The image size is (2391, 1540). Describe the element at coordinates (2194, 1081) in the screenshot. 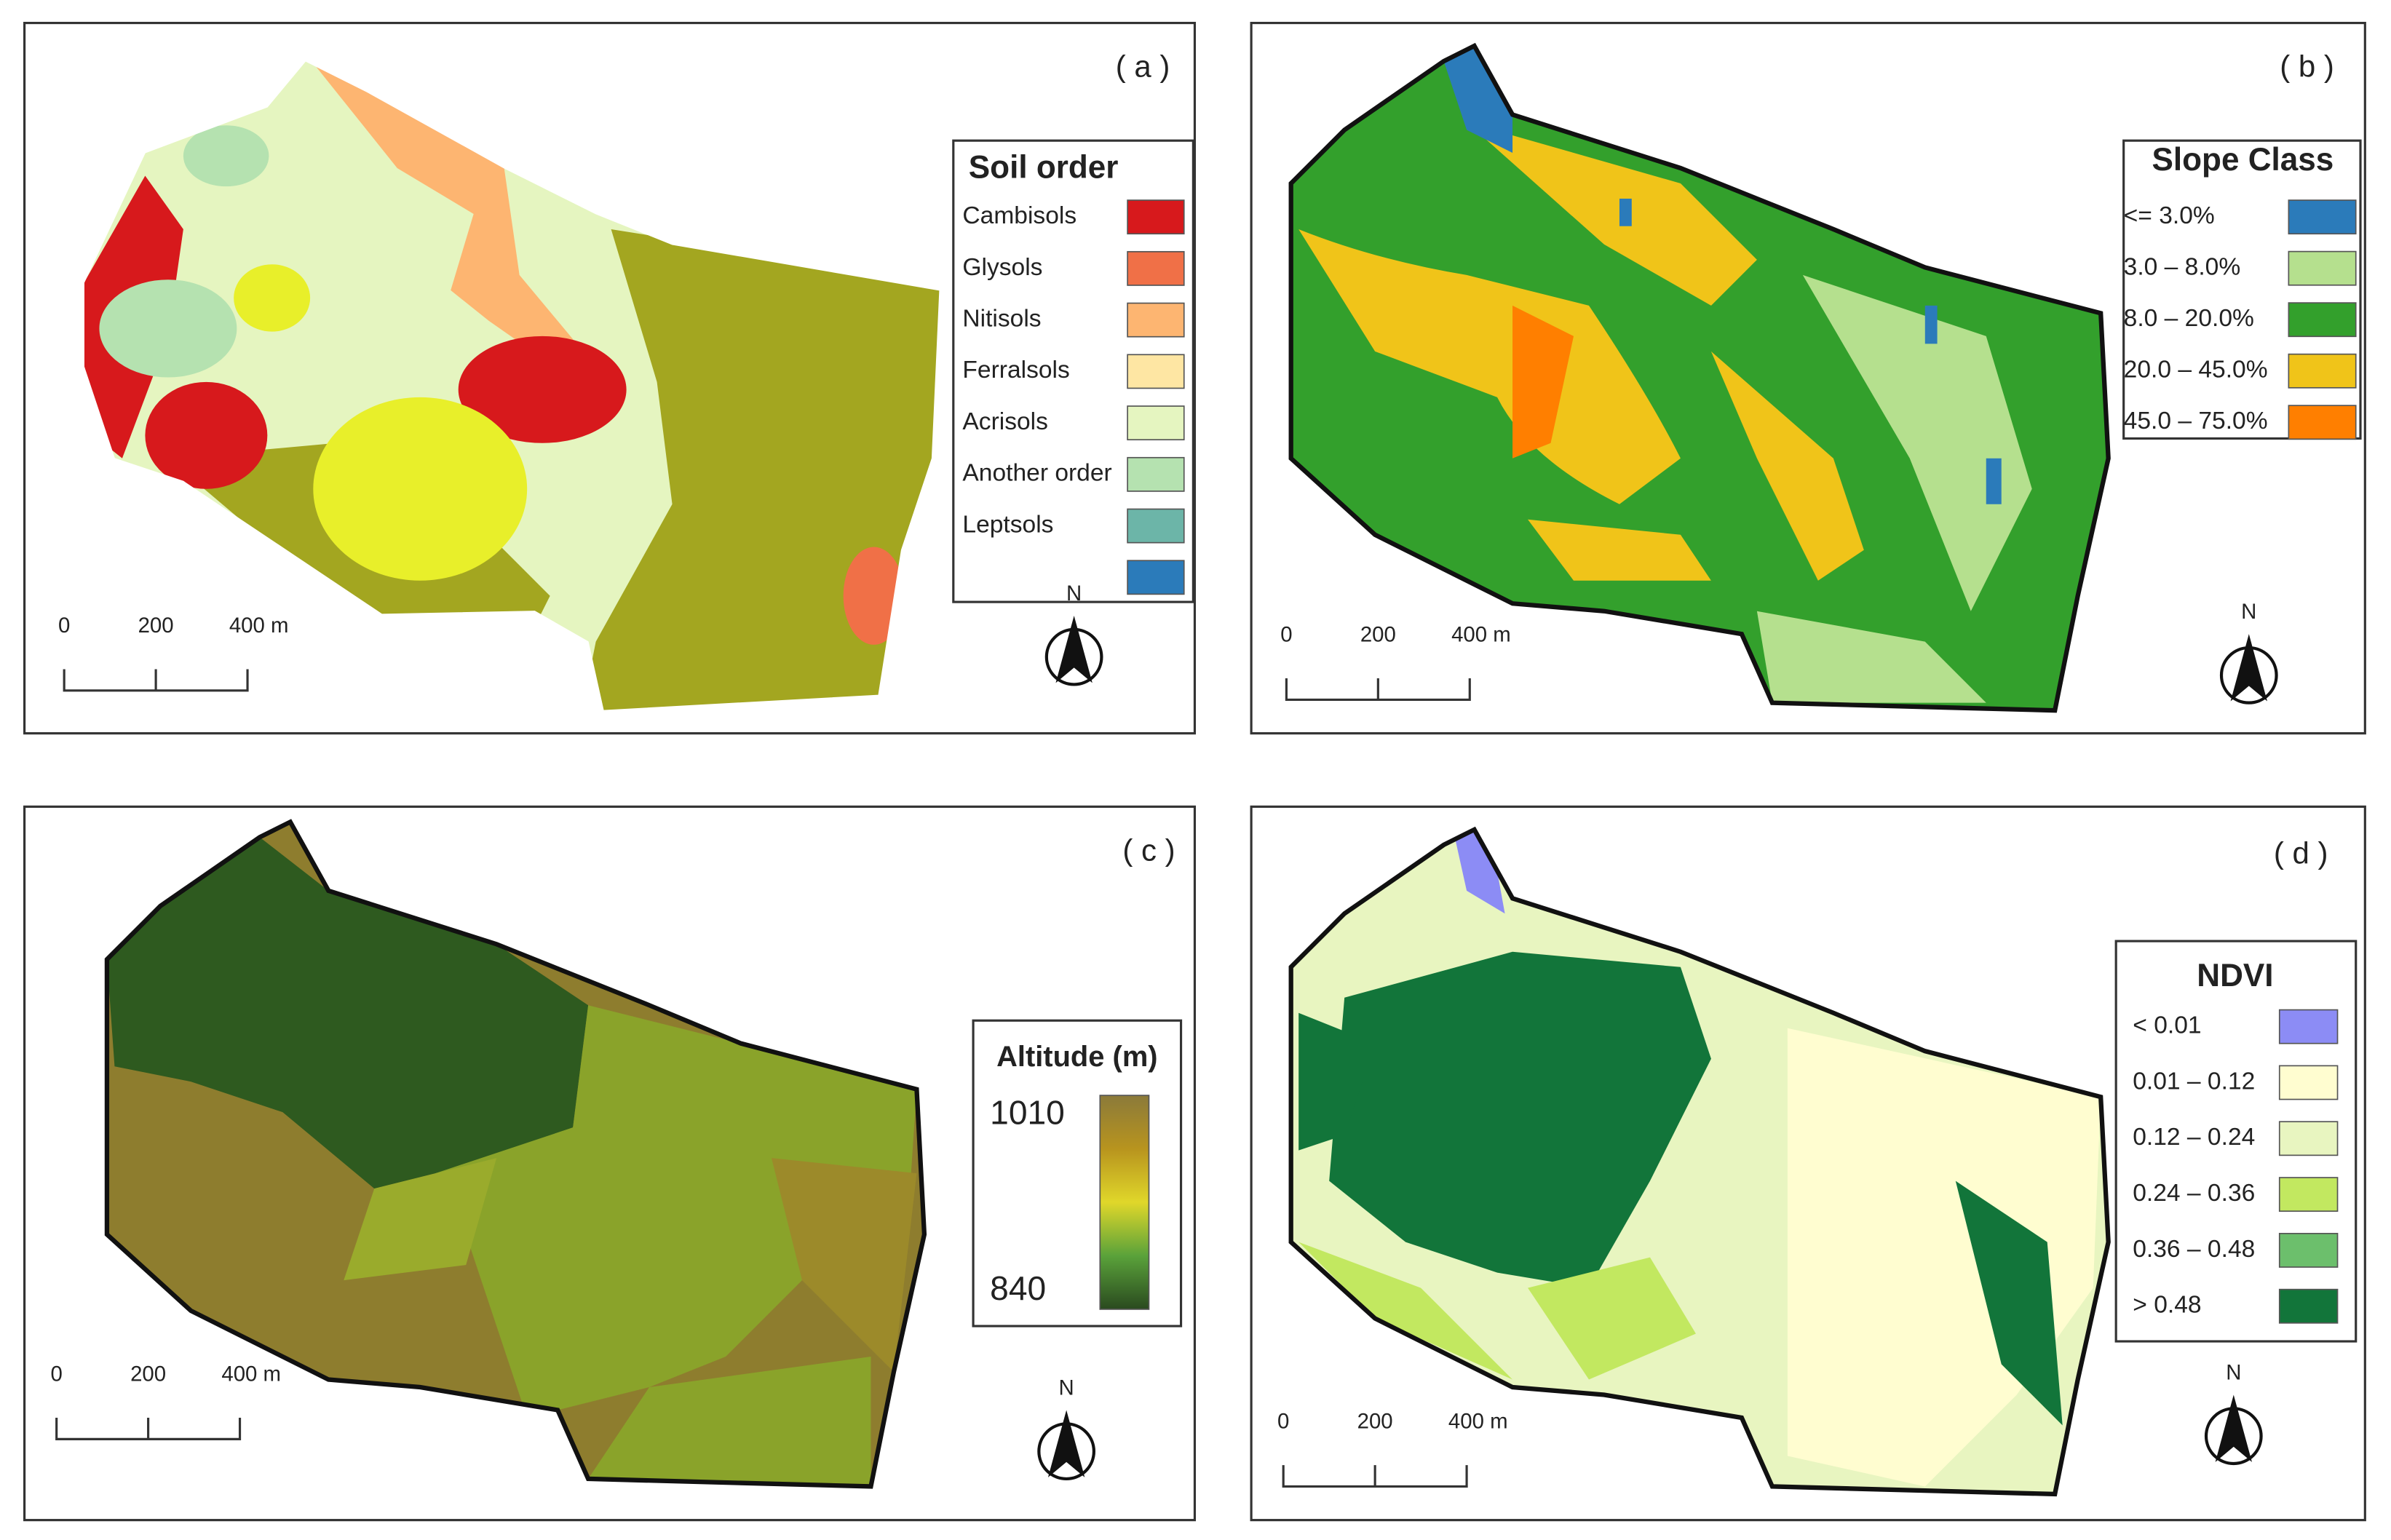

I see `legend-label: 0.01 – 0.12` at that location.